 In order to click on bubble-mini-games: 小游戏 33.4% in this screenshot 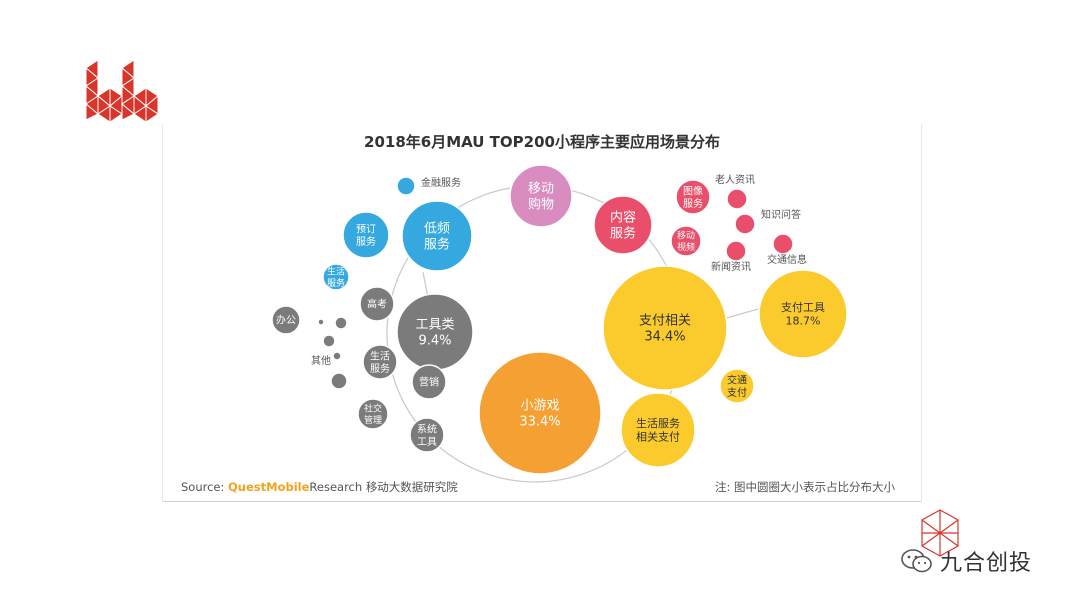, I will do `click(540, 413)`.